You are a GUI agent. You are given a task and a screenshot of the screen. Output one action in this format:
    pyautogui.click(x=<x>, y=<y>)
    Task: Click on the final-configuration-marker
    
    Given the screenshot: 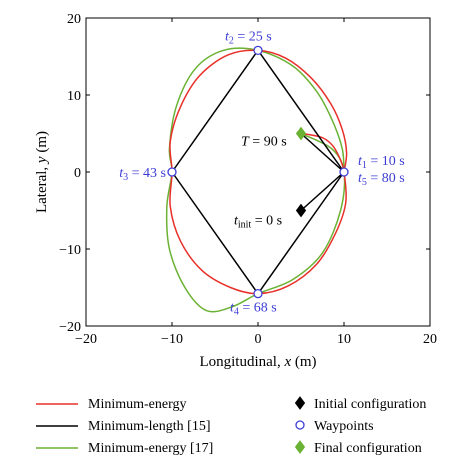 What is the action you would take?
    pyautogui.click(x=301, y=133)
    